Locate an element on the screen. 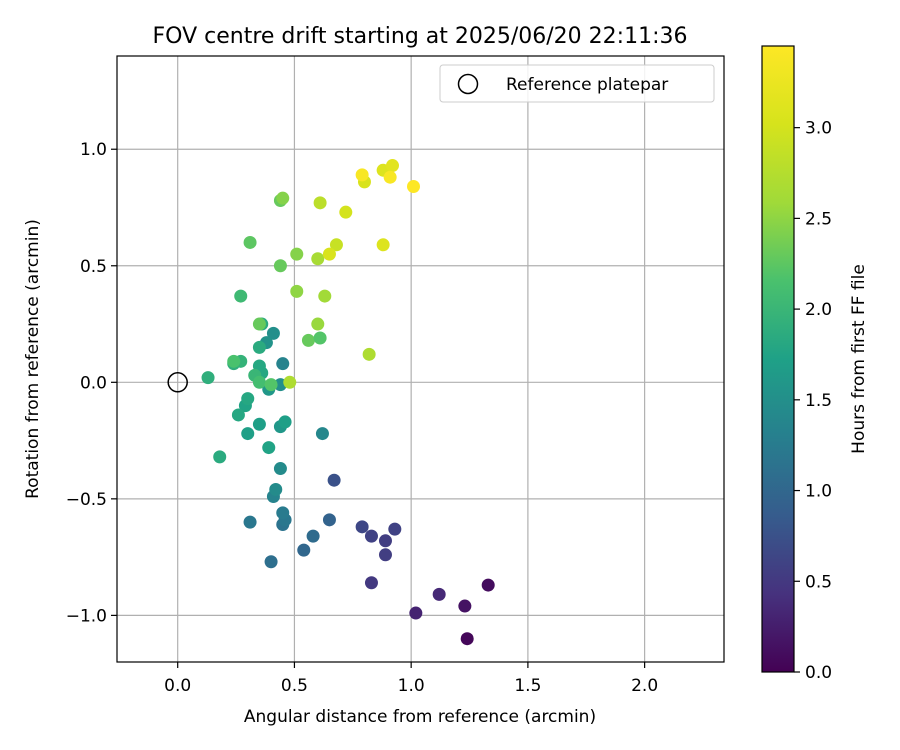 Image resolution: width=900 pixels, height=750 pixels. x-tick-label: 0.5 is located at coordinates (294, 686).